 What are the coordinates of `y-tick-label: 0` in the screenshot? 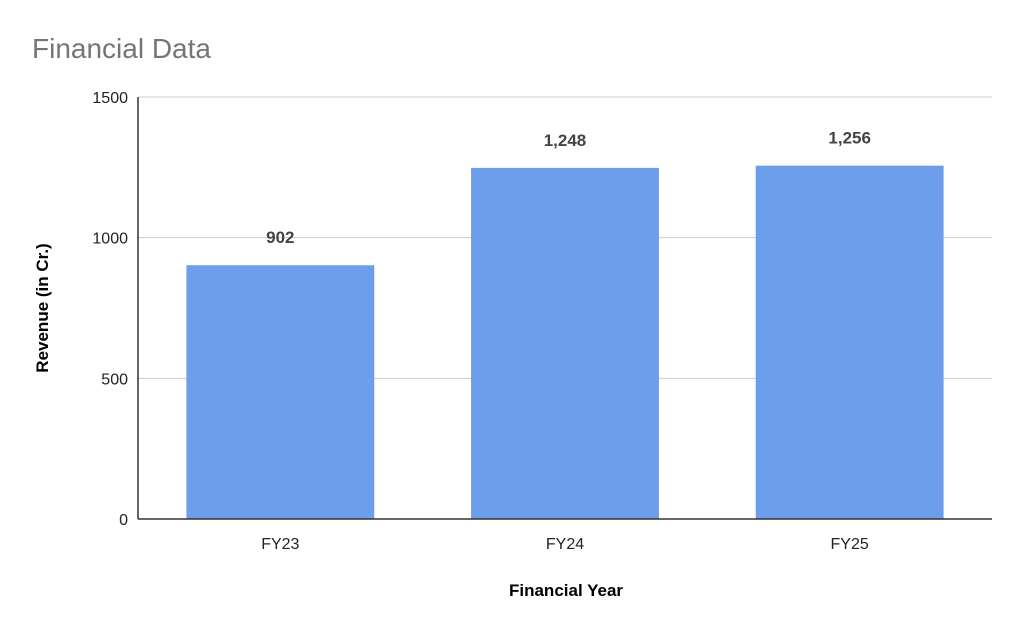 It's located at (123, 520).